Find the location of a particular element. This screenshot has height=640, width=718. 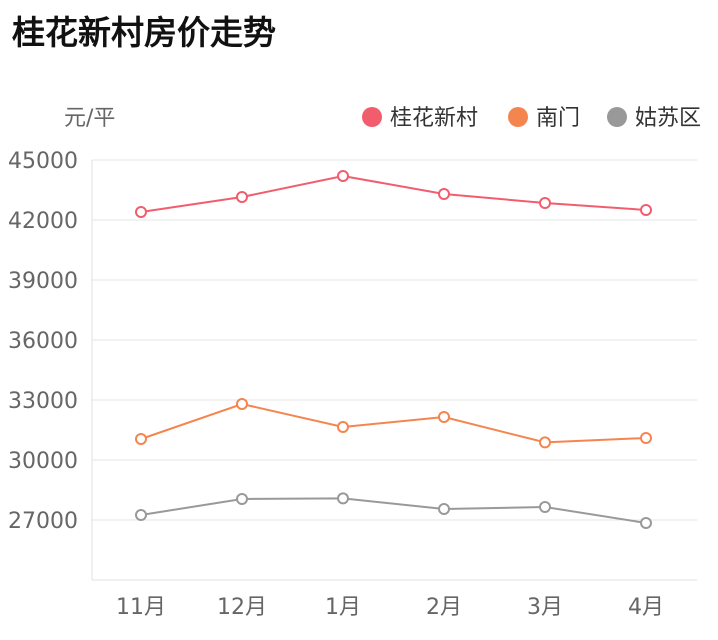

x-tick-label: 3月 is located at coordinates (545, 607).